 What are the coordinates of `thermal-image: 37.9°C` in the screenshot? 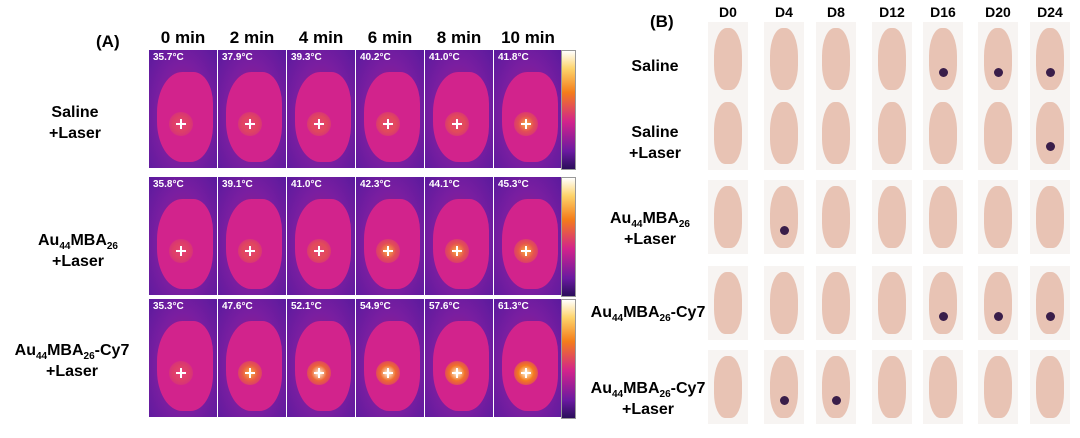 It's located at (252, 109).